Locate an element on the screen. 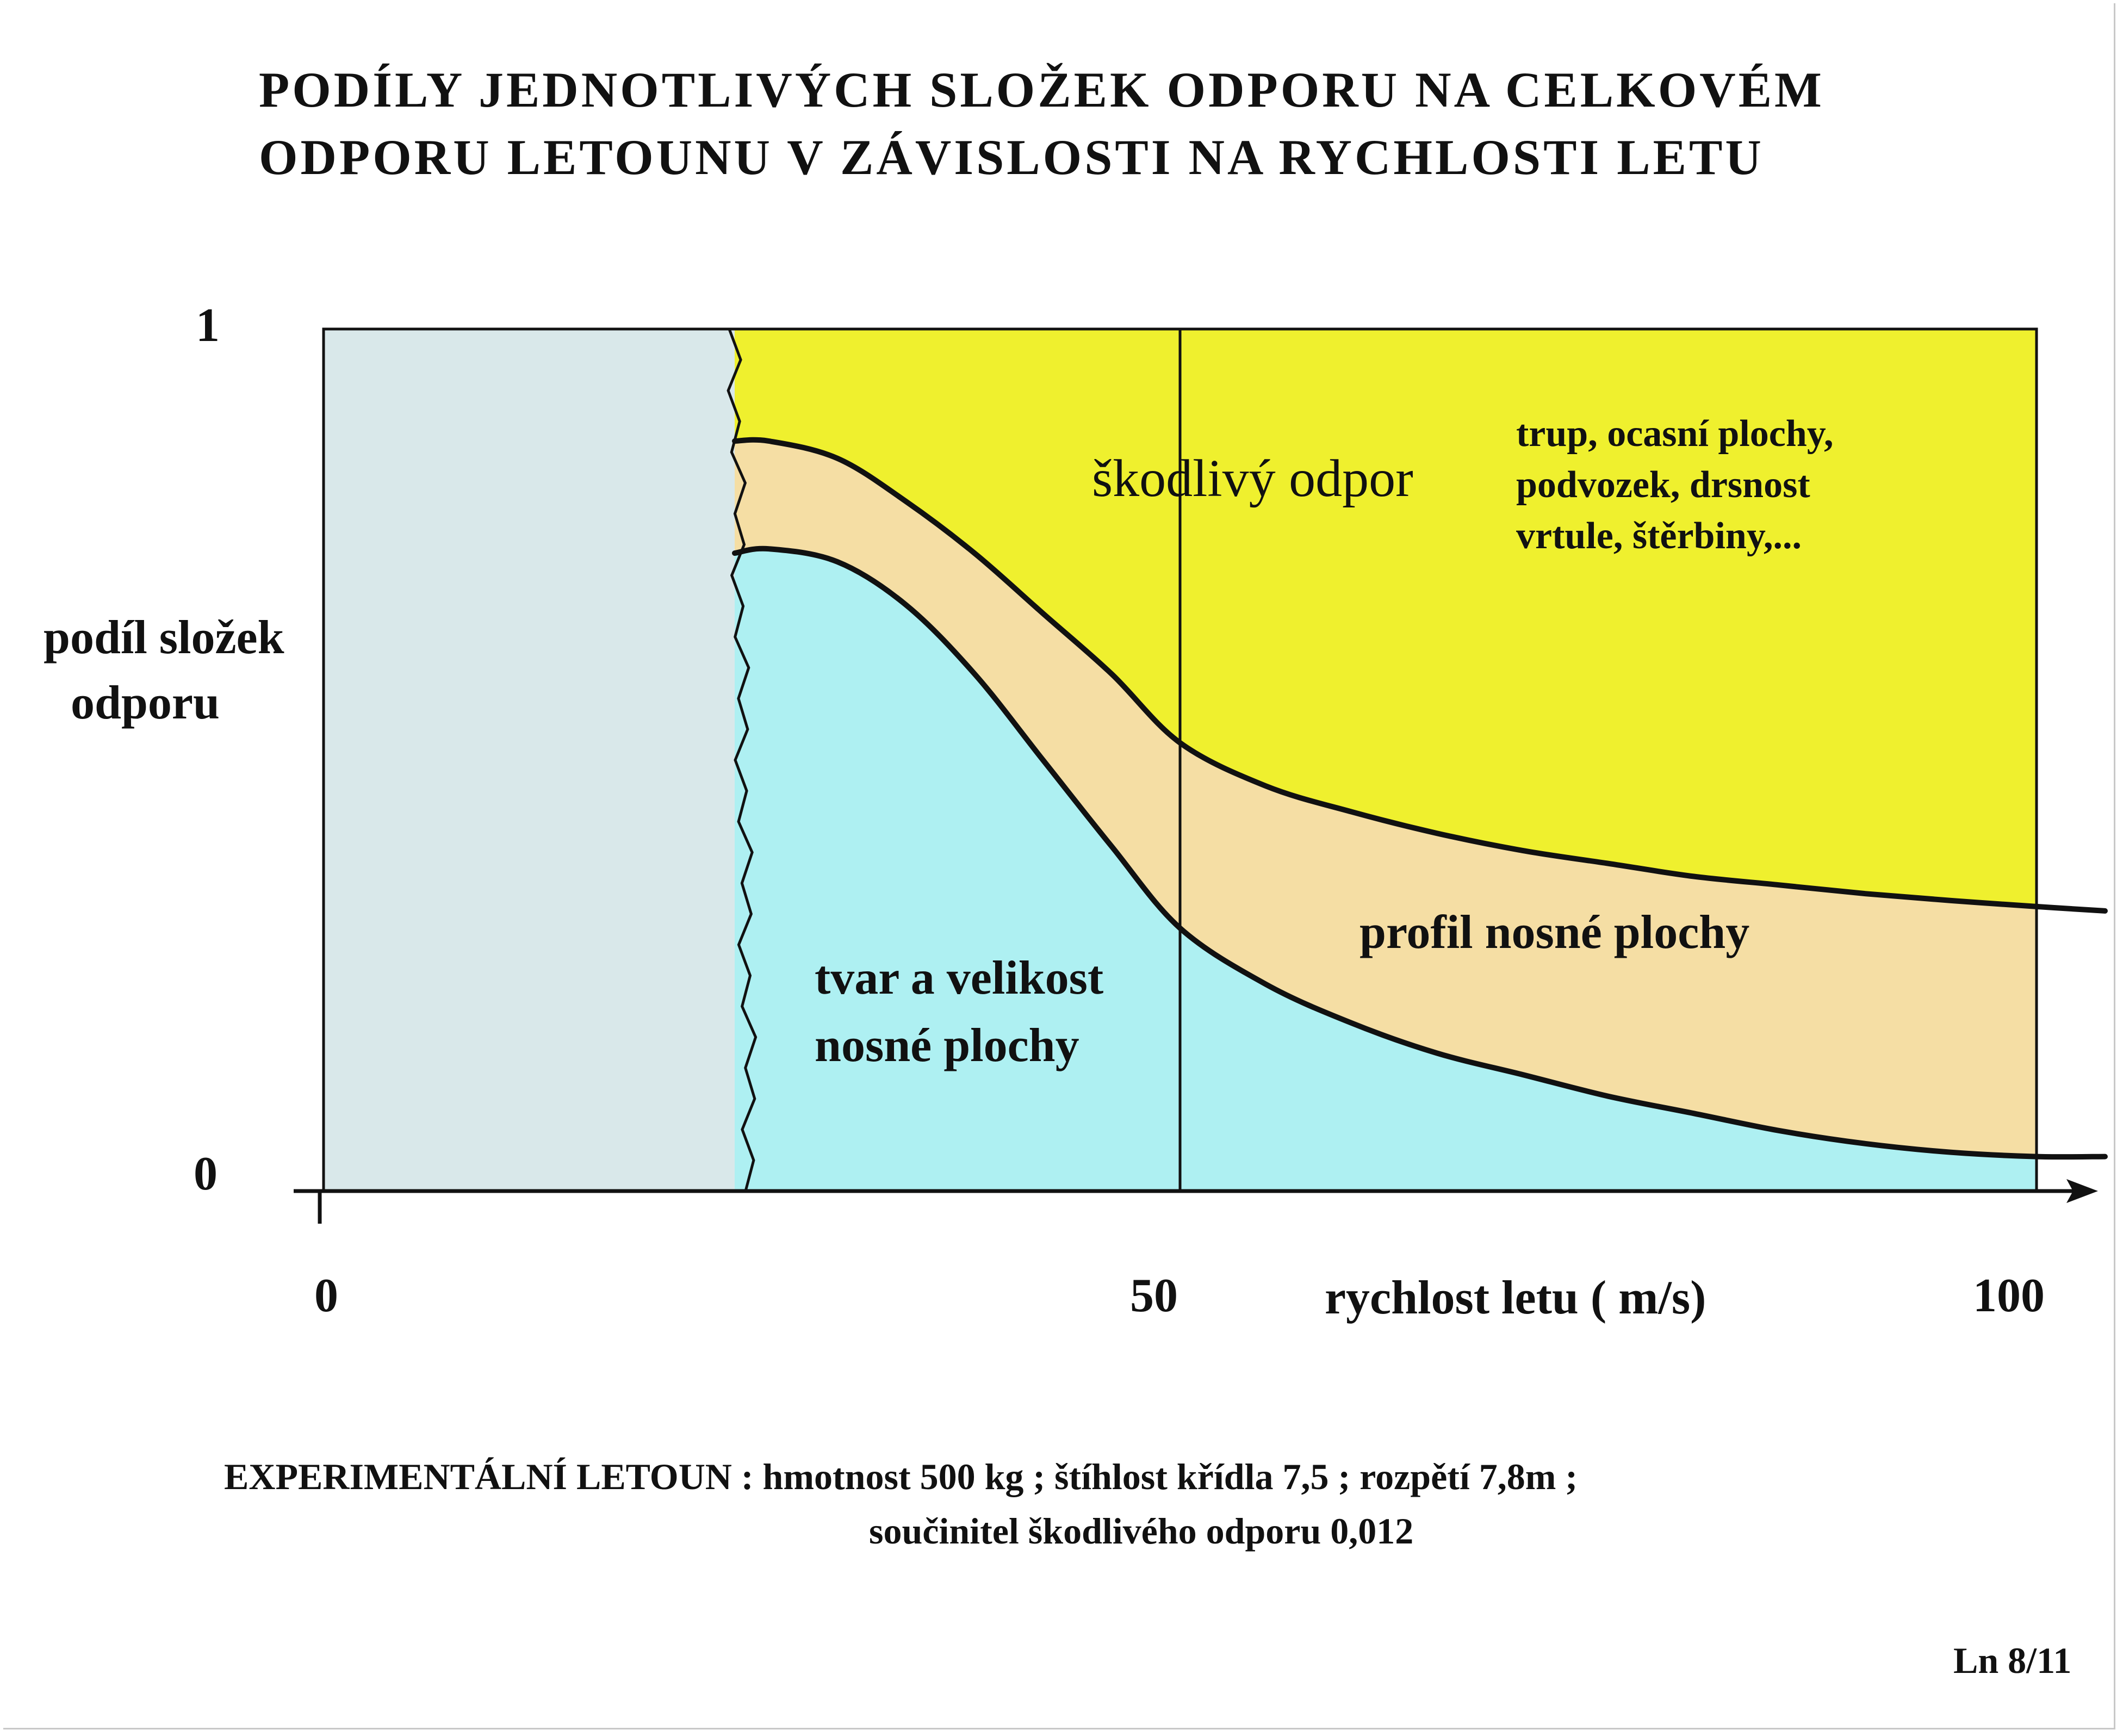 This screenshot has width=2123, height=1736. x-axis-label: rychlost letu ( m/s) is located at coordinates (1515, 1298).